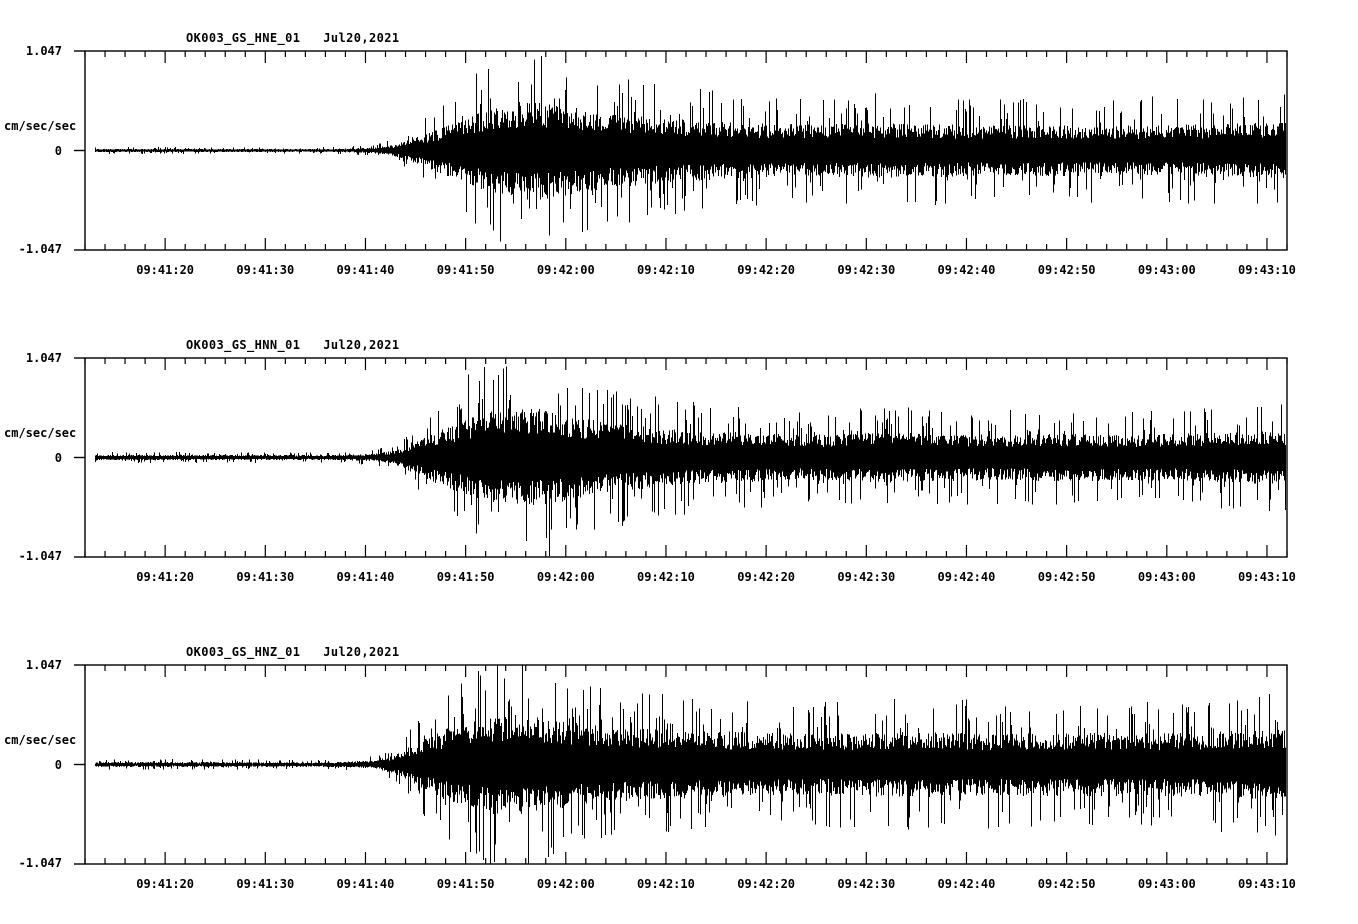 This screenshot has width=1358, height=924. What do you see at coordinates (40, 249) in the screenshot?
I see `y-axis-min-label-hne: -1.047` at bounding box center [40, 249].